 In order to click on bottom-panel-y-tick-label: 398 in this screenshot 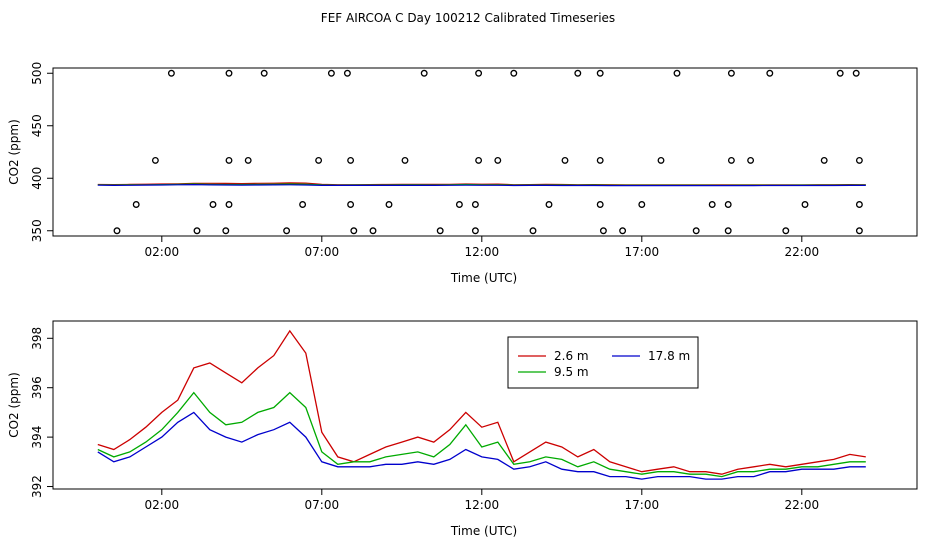, I will do `click(37, 338)`.